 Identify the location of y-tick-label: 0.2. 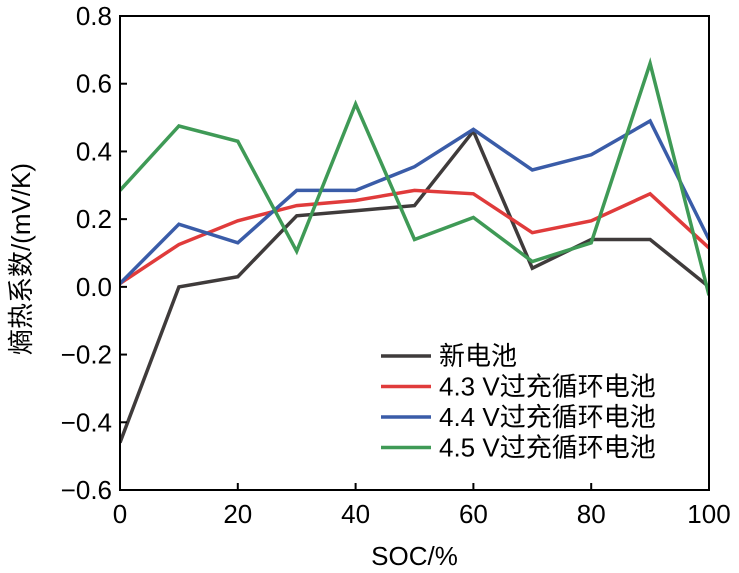
(94, 219).